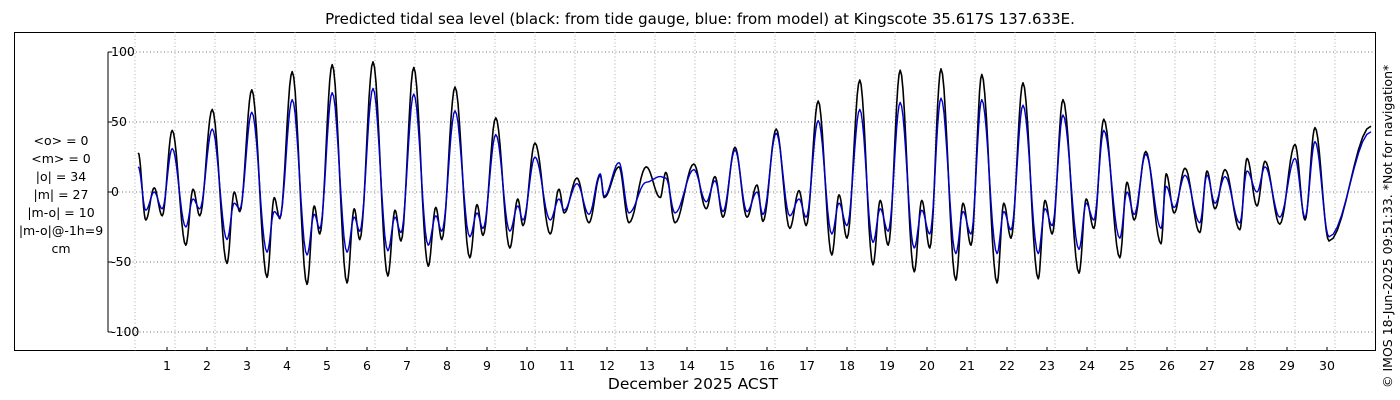  Describe the element at coordinates (61, 176) in the screenshot. I see `stat-abs-obs: |o| = 34` at that location.